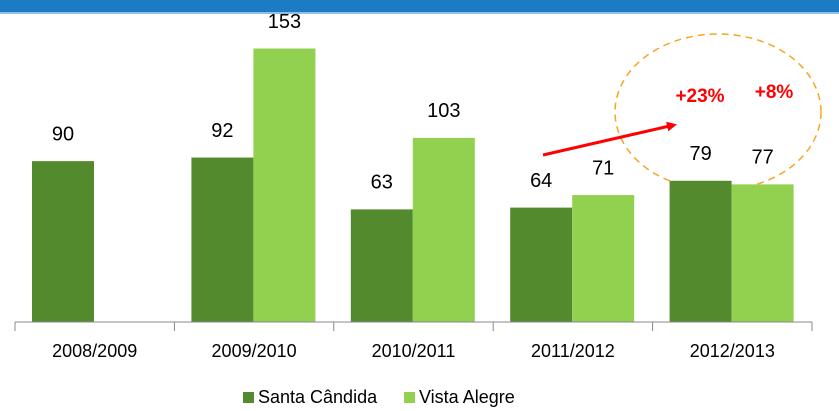 The height and width of the screenshot is (411, 839). I want to click on value-label: 153, so click(284, 22).